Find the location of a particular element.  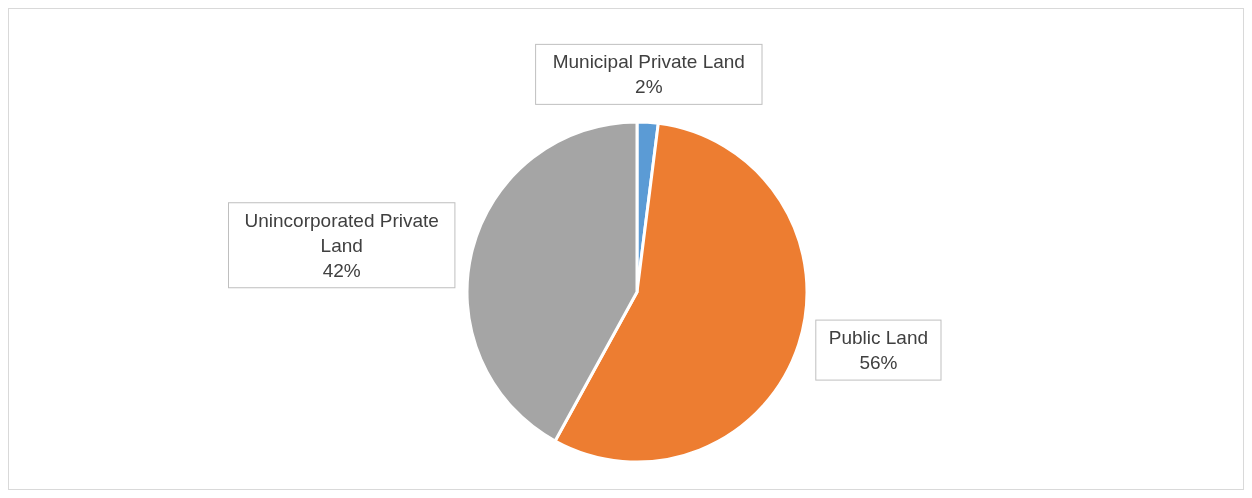

slice-label: Municipal Private Land is located at coordinates (648, 62).